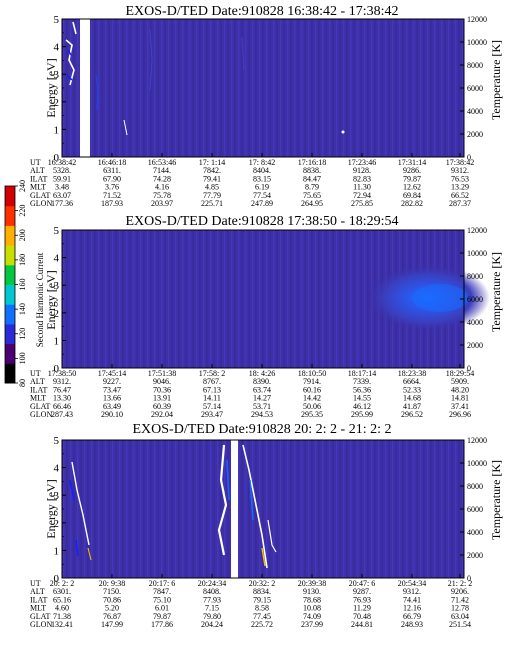  Describe the element at coordinates (312, 178) in the screenshot. I see `ephemeris-cell: 84.47` at that location.